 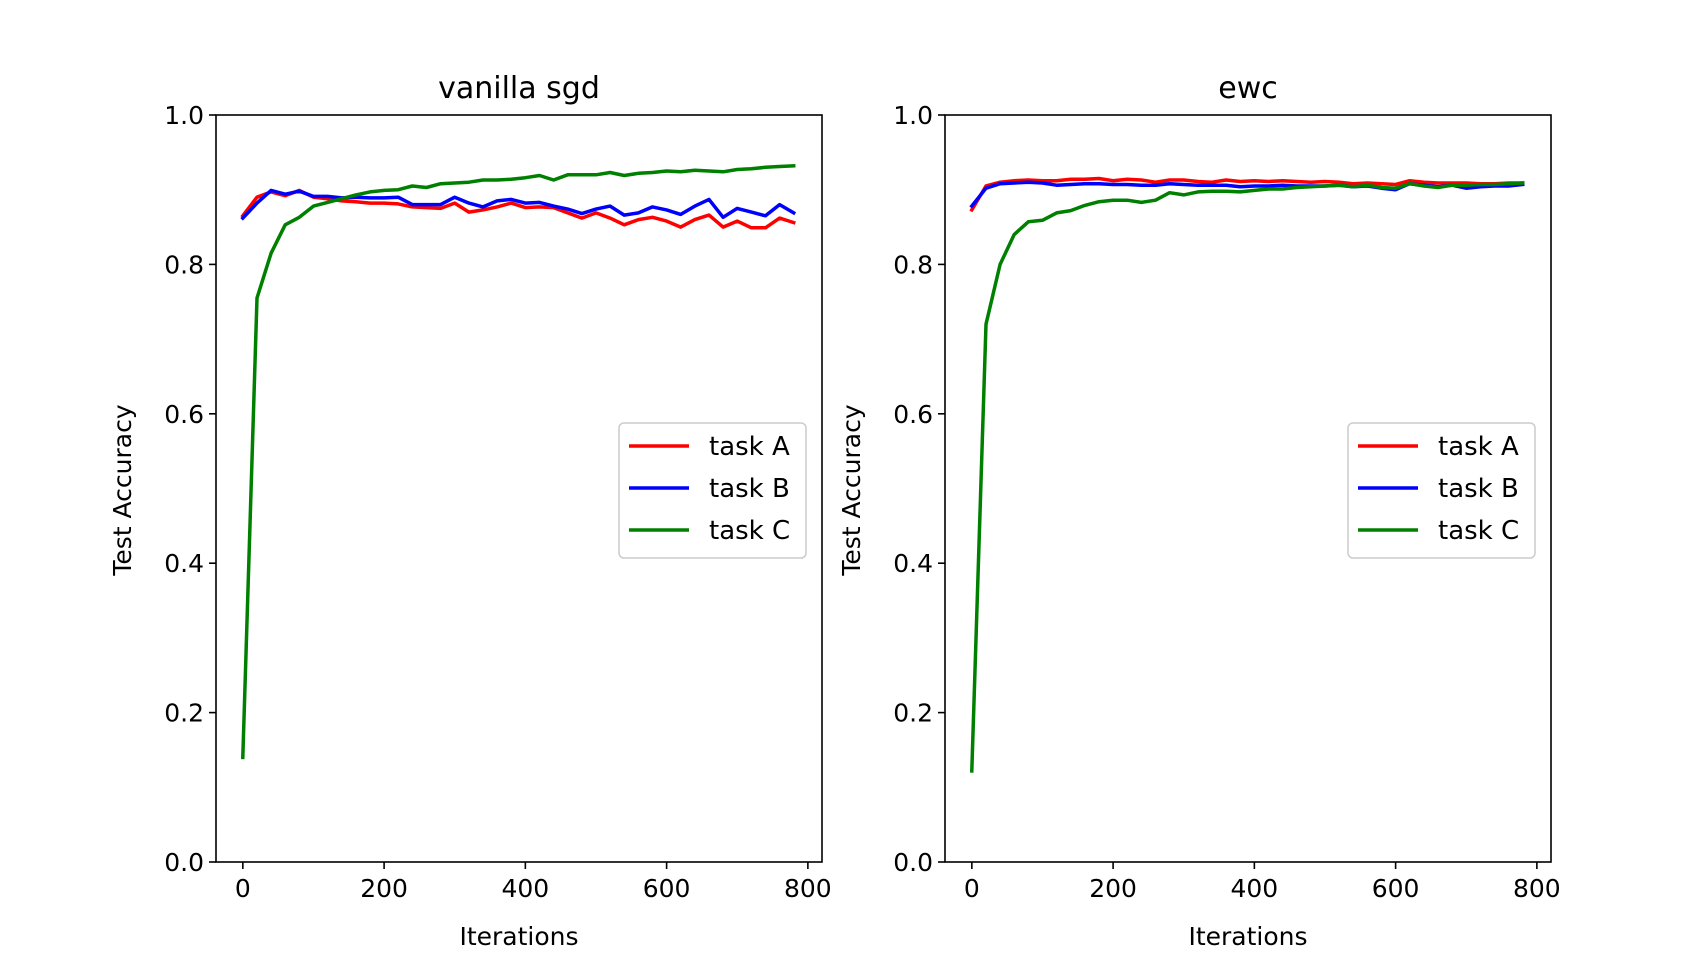 What do you see at coordinates (518, 204) in the screenshot?
I see `series-line-task-b` at bounding box center [518, 204].